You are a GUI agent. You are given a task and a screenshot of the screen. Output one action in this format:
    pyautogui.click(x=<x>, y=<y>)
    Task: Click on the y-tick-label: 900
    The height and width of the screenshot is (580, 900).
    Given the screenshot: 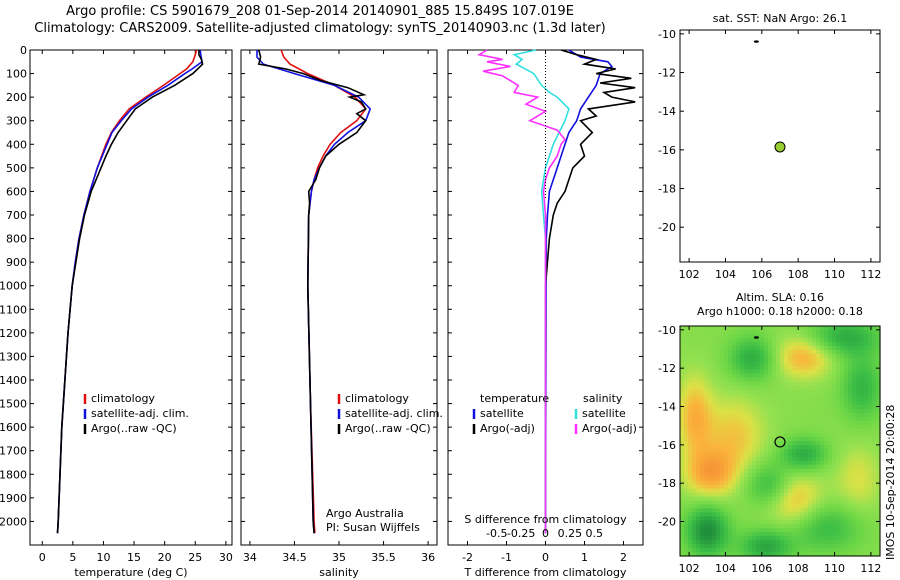 What is the action you would take?
    pyautogui.click(x=16, y=262)
    